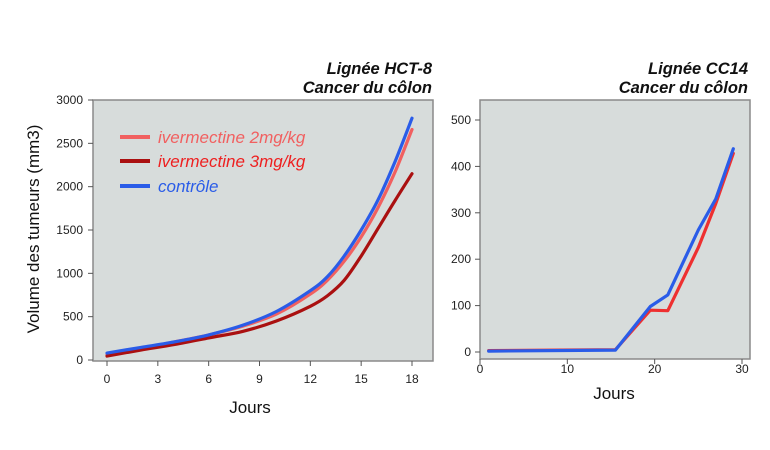 The width and height of the screenshot is (770, 450). What do you see at coordinates (742, 369) in the screenshot?
I see `x-tick-label: 30` at bounding box center [742, 369].